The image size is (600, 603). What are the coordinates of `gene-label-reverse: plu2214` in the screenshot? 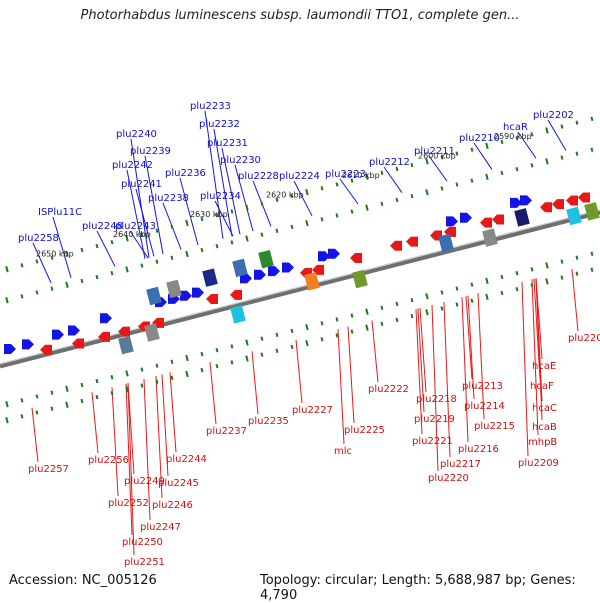 It's located at (484, 406).